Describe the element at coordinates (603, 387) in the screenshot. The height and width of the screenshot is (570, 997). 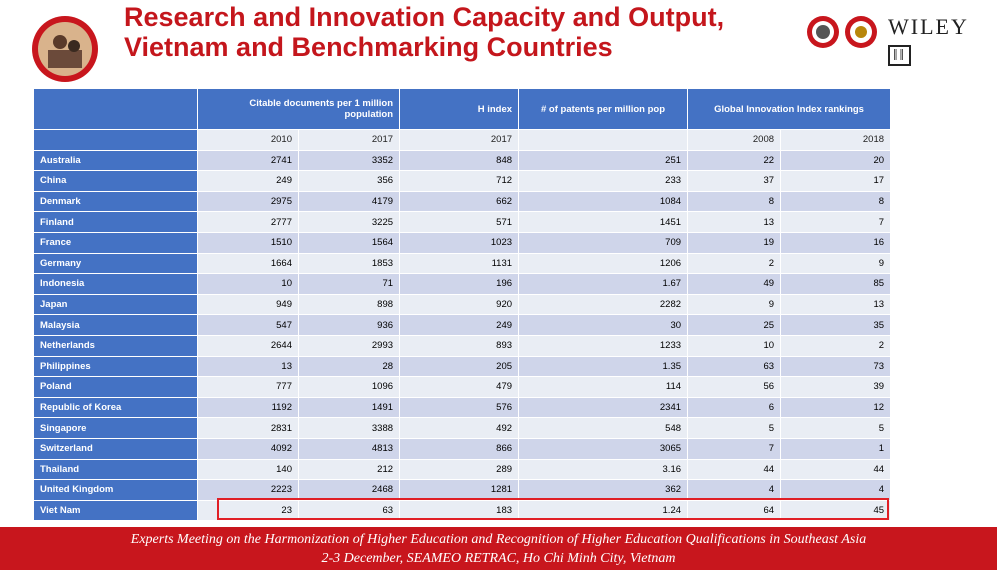
I see `value-cell: 114` at that location.